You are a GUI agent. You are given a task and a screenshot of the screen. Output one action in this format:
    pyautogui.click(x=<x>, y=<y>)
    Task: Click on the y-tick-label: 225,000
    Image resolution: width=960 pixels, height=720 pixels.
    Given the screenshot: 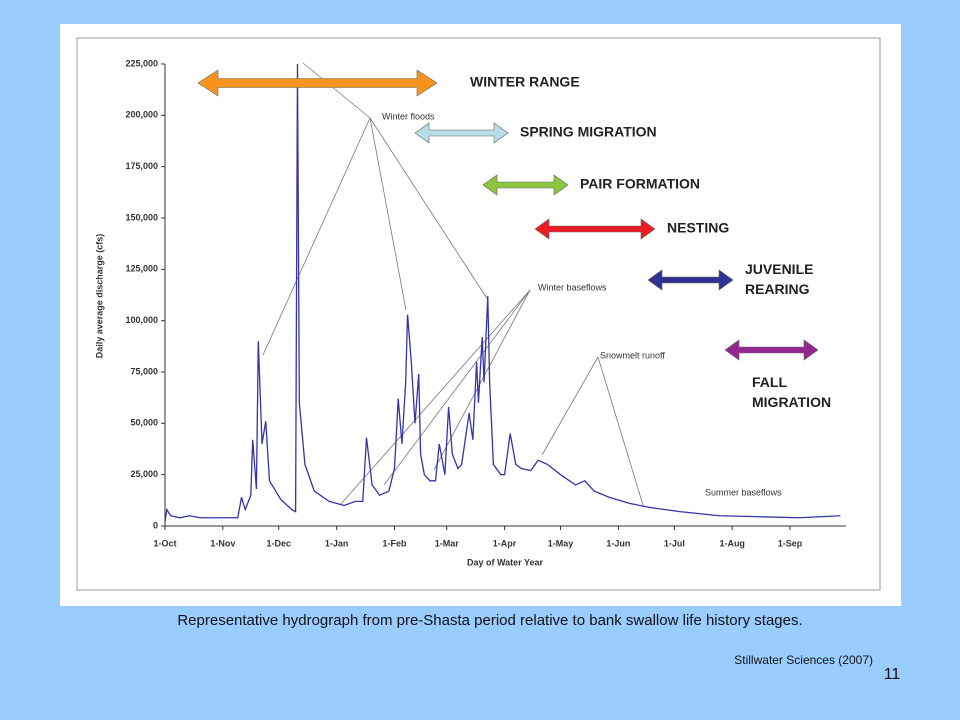 What is the action you would take?
    pyautogui.click(x=141, y=63)
    